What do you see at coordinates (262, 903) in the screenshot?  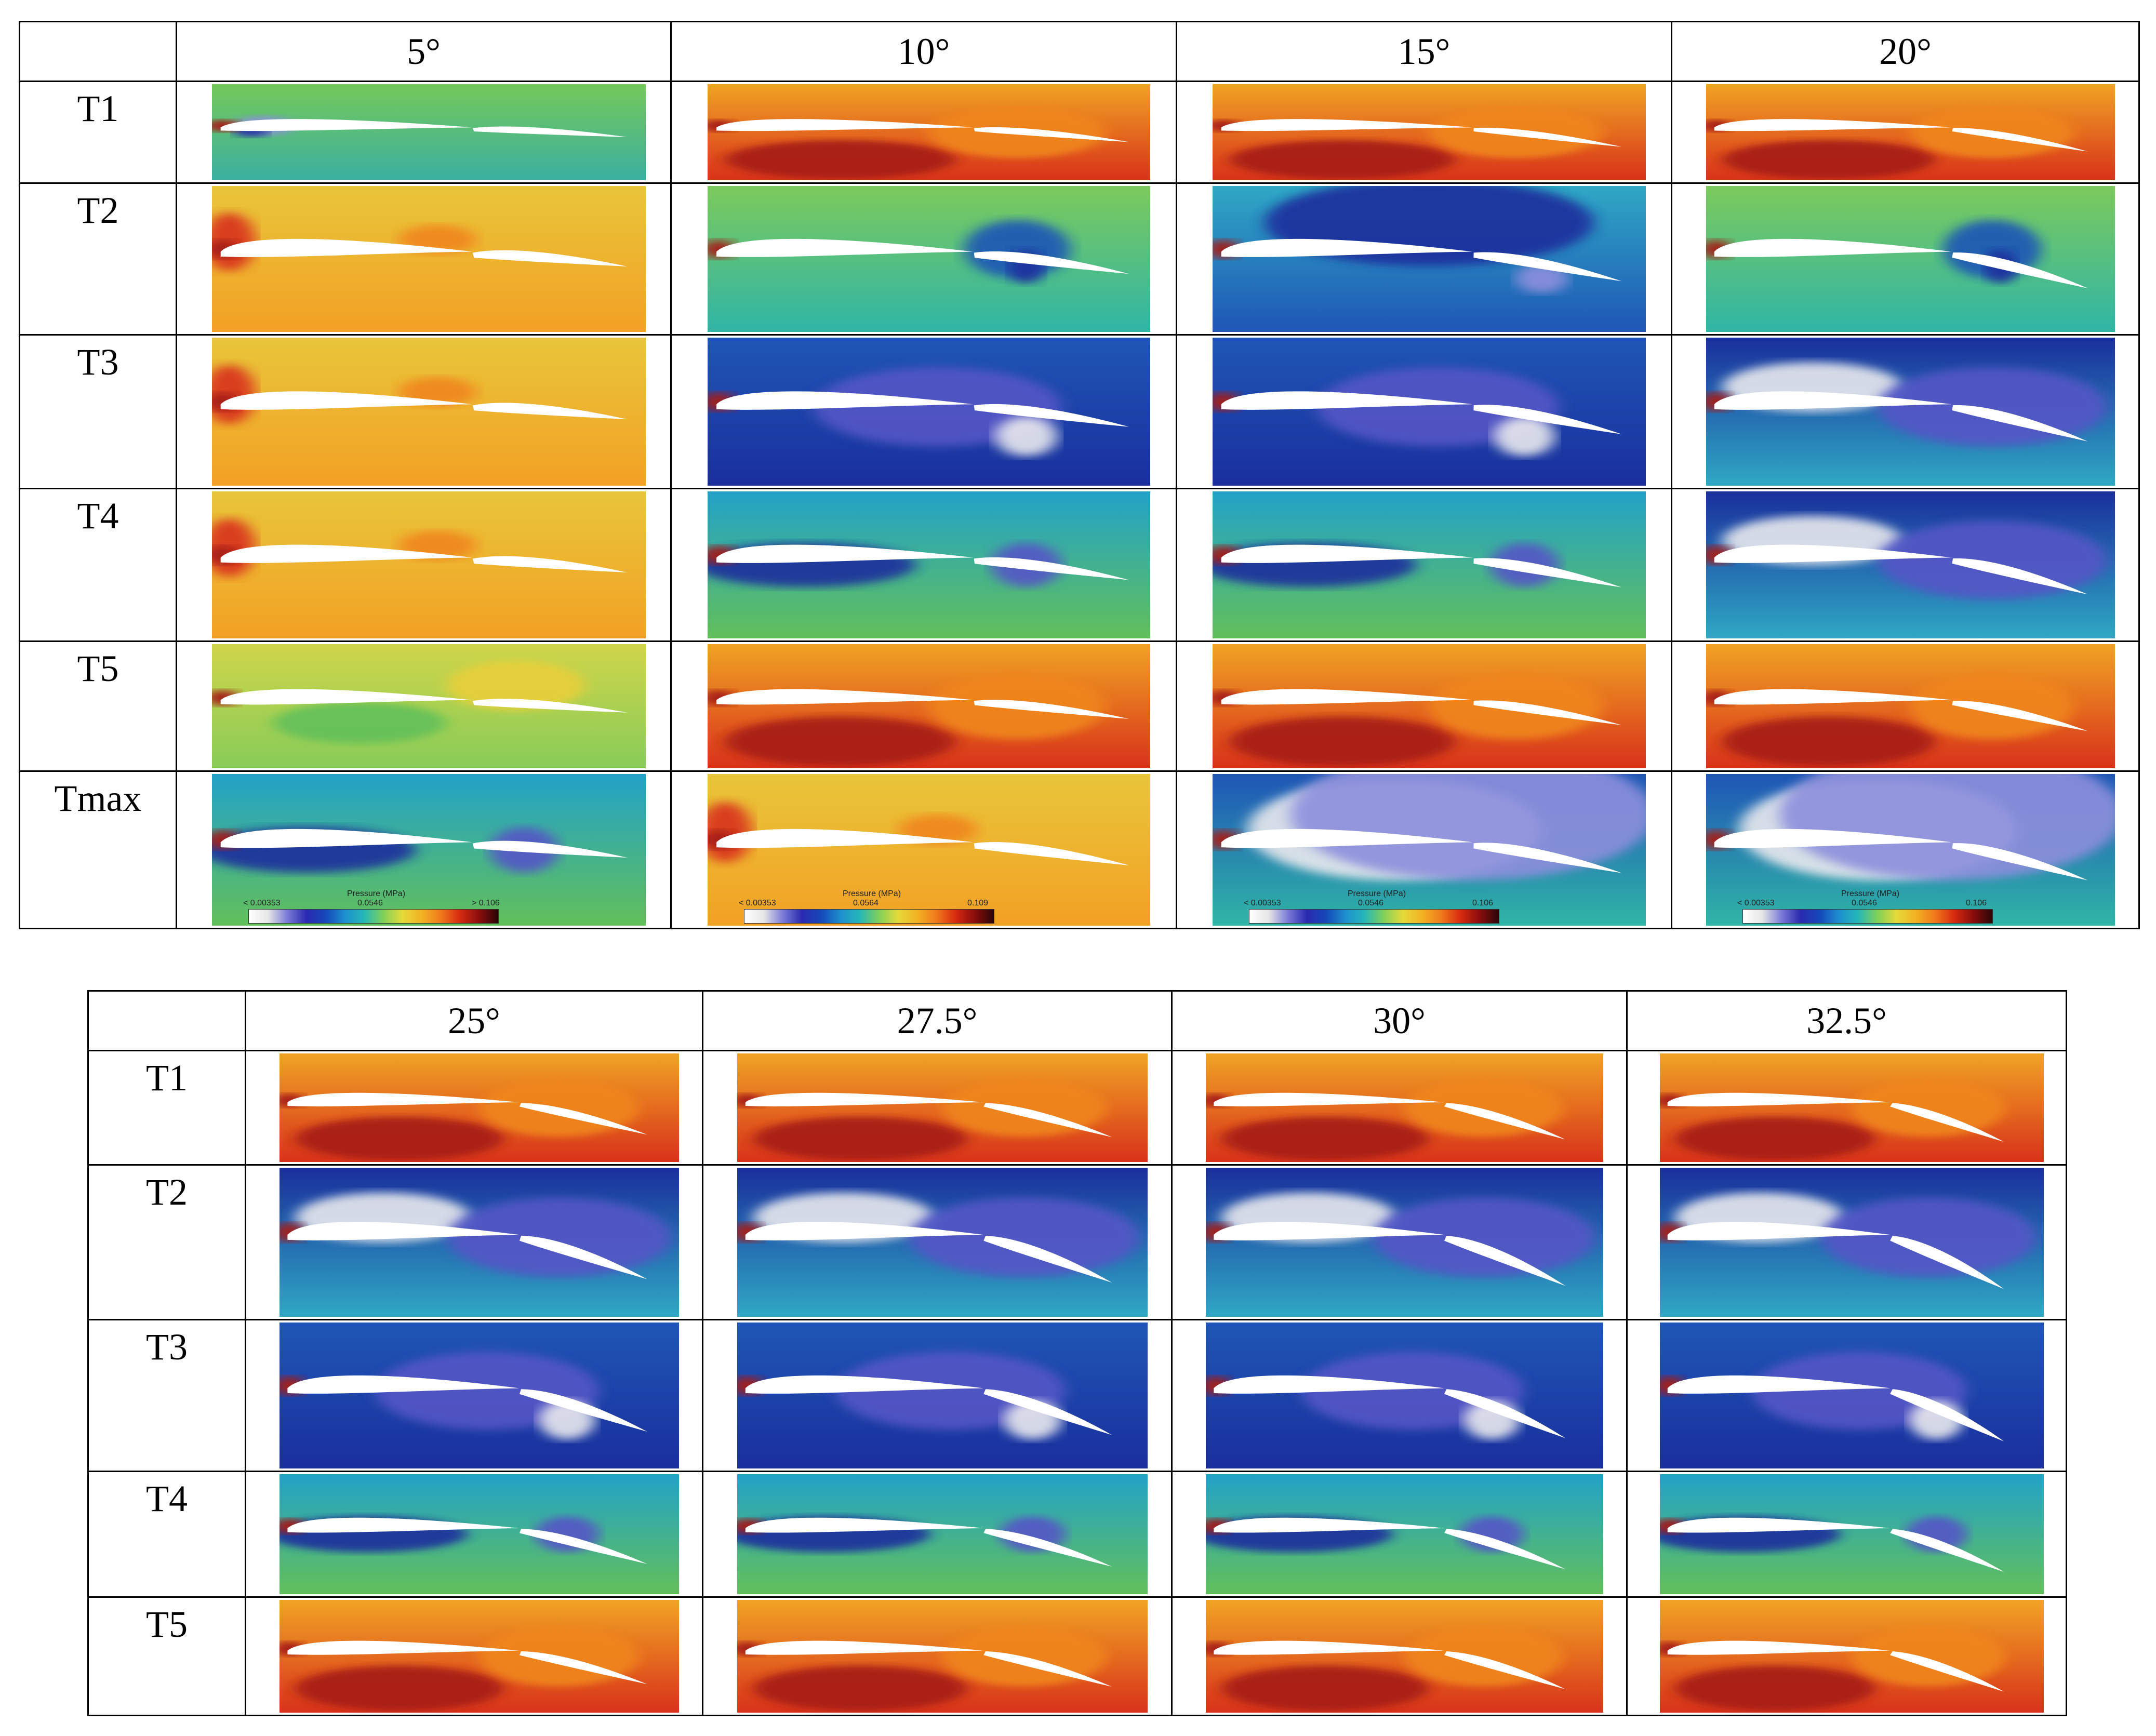 I see `colorbar-min-label: < 0.00353` at bounding box center [262, 903].